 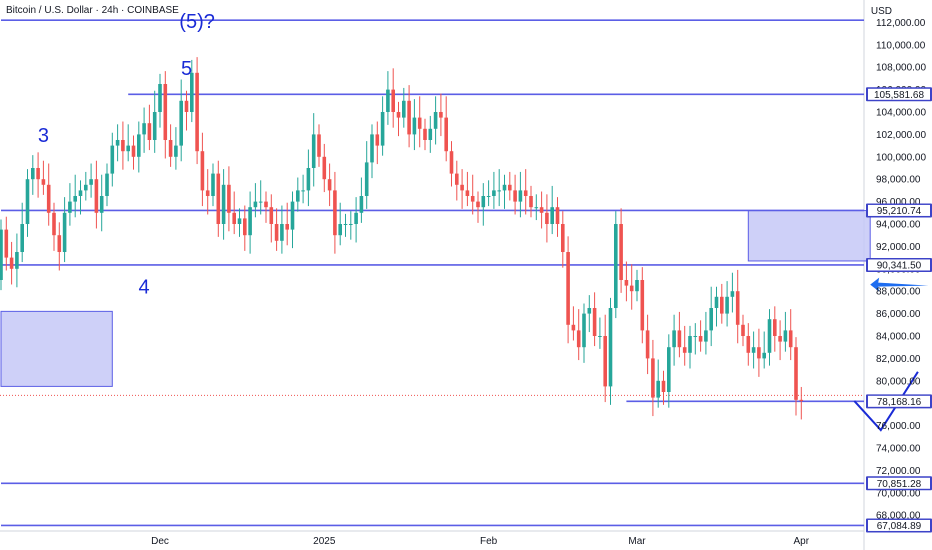 What do you see at coordinates (144, 287) in the screenshot?
I see `elliott-wave-label: 4` at bounding box center [144, 287].